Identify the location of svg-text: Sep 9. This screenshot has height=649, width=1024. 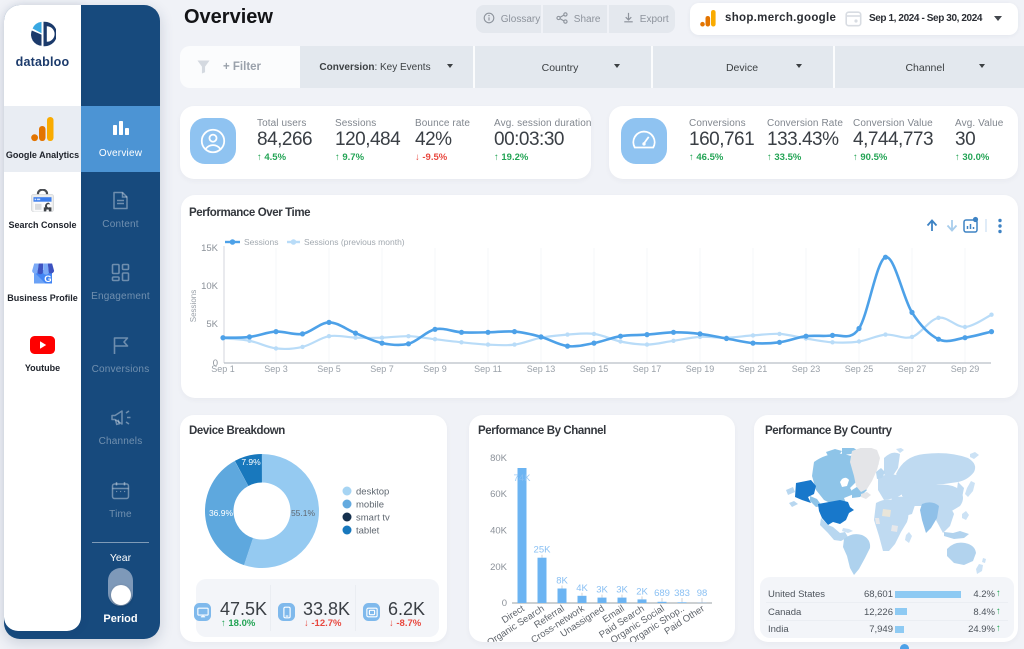
(435, 369).